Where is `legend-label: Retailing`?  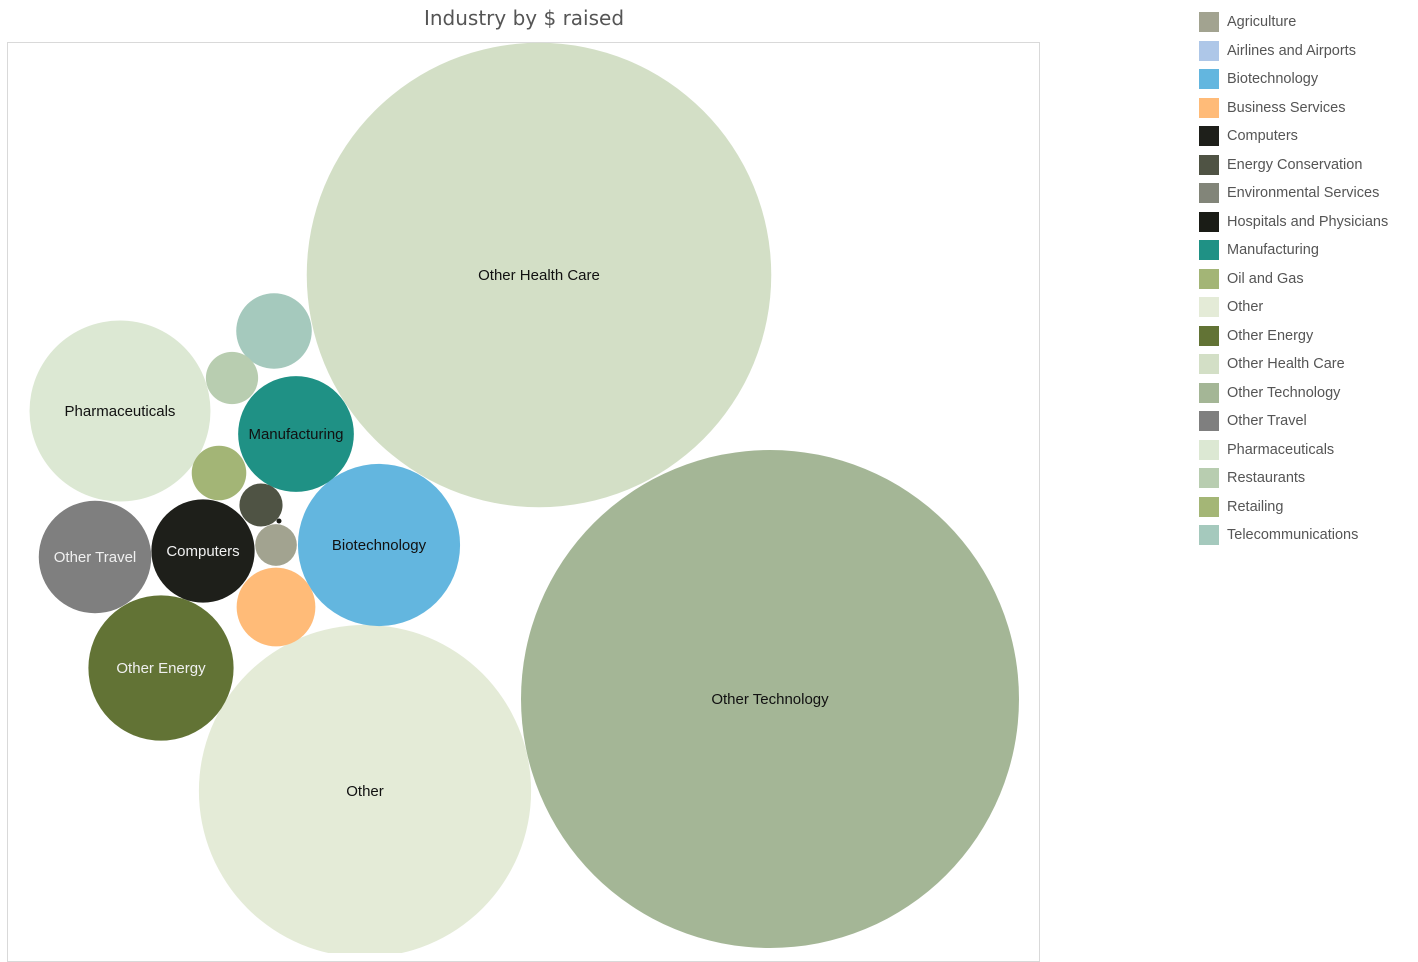 legend-label: Retailing is located at coordinates (1255, 506).